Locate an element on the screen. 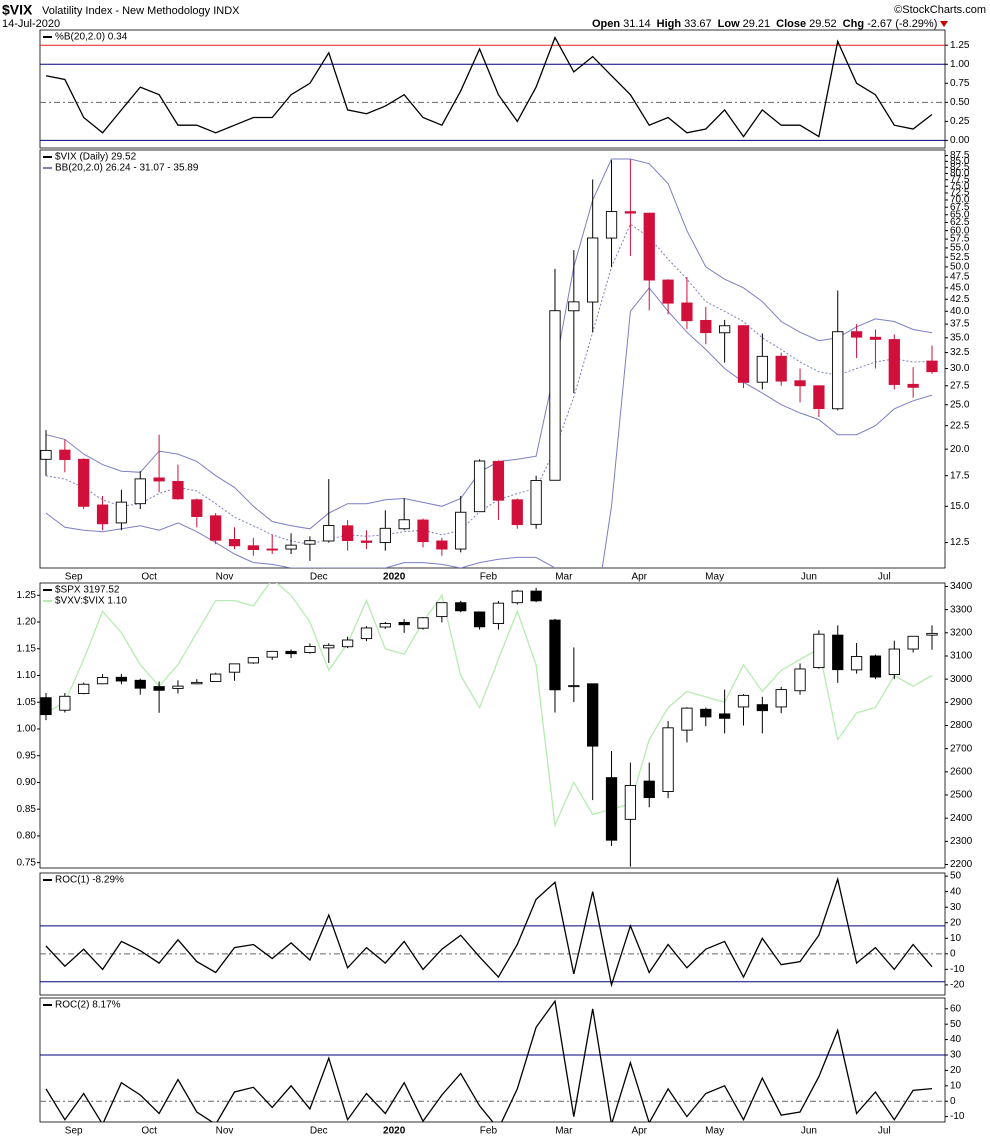 Image resolution: width=990 pixels, height=1138 pixels. quote-label: Low is located at coordinates (729, 24).